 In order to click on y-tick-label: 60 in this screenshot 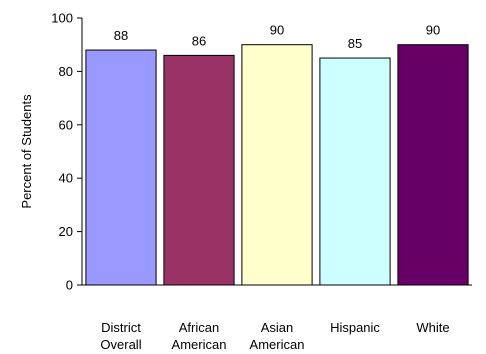, I will do `click(66, 124)`.